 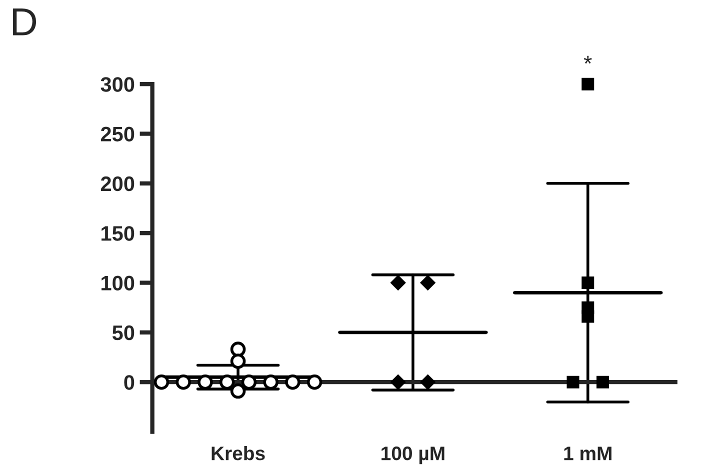 I want to click on y-tick-label: 150, so click(x=118, y=233).